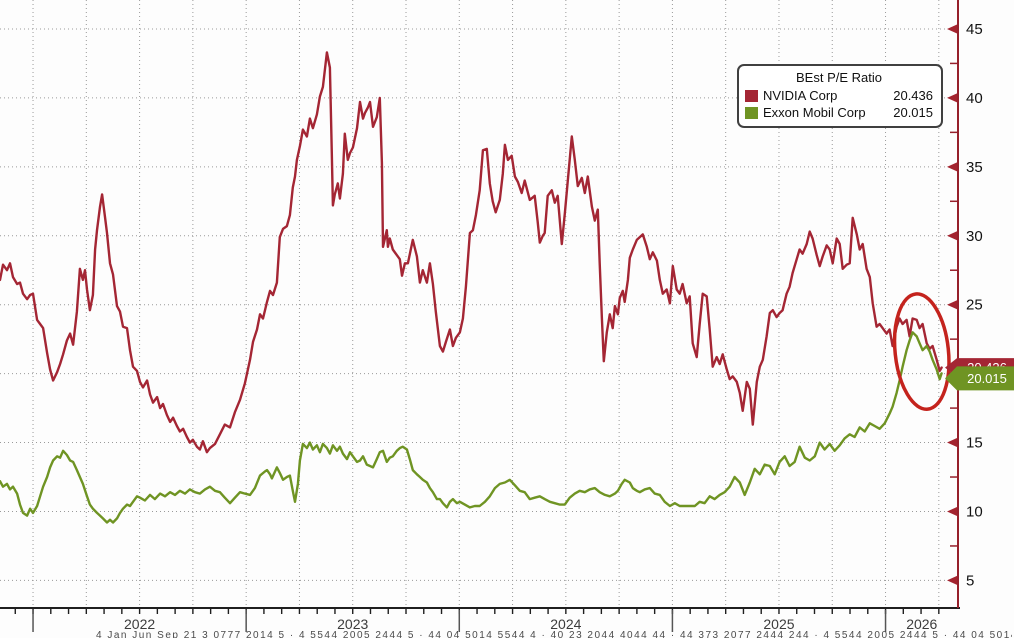  What do you see at coordinates (974, 98) in the screenshot?
I see `y-tick-label: 40` at bounding box center [974, 98].